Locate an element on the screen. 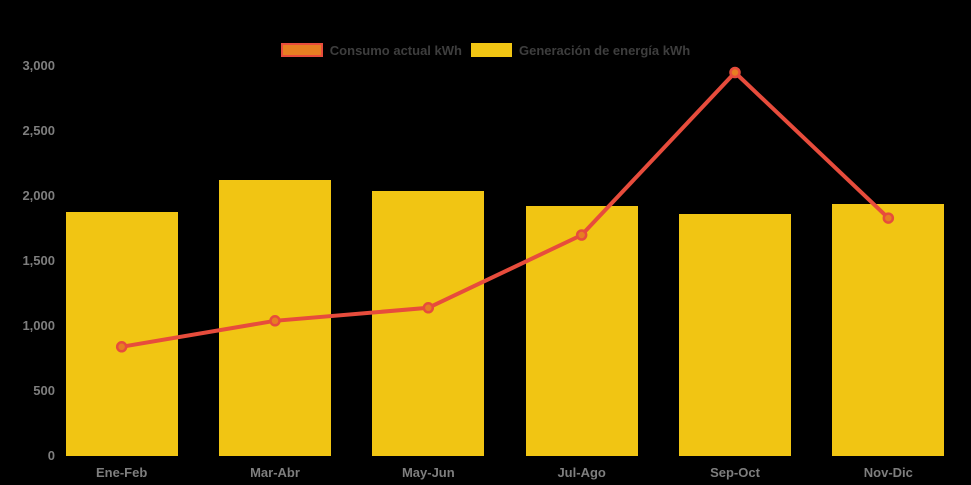 The image size is (971, 485). y-tick-label-1000: 1,000 is located at coordinates (38, 325).